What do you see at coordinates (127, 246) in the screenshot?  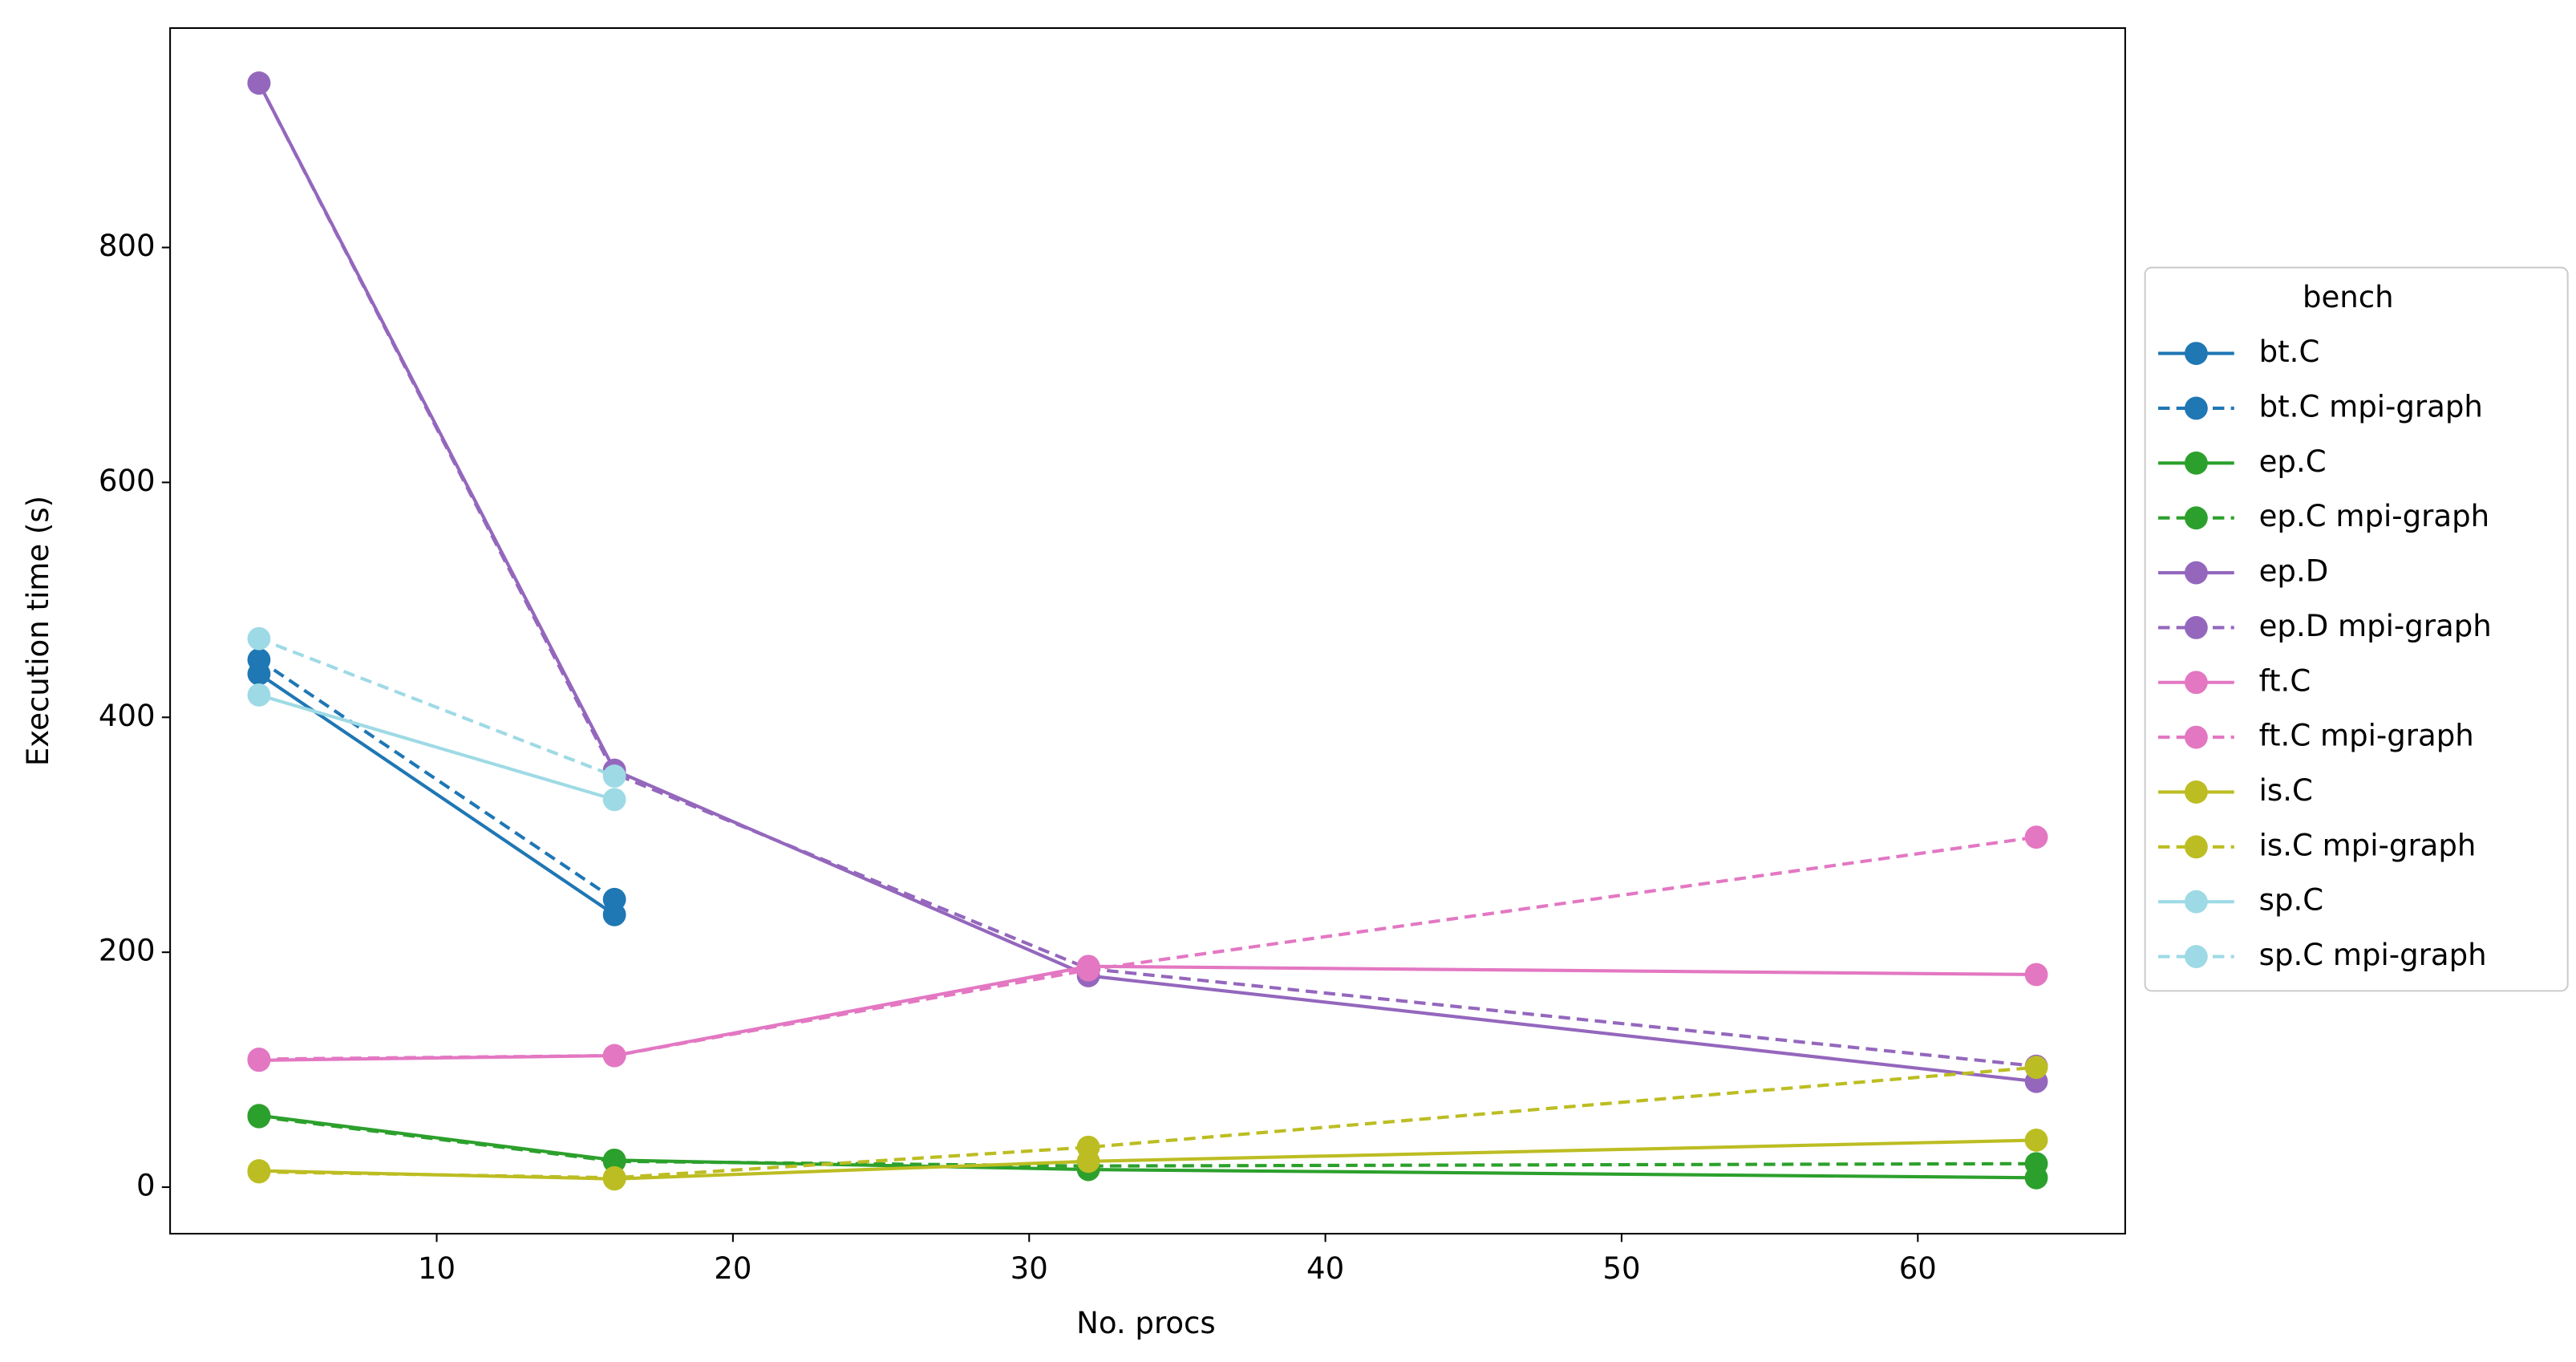 I see `y-tick-label: 800` at bounding box center [127, 246].